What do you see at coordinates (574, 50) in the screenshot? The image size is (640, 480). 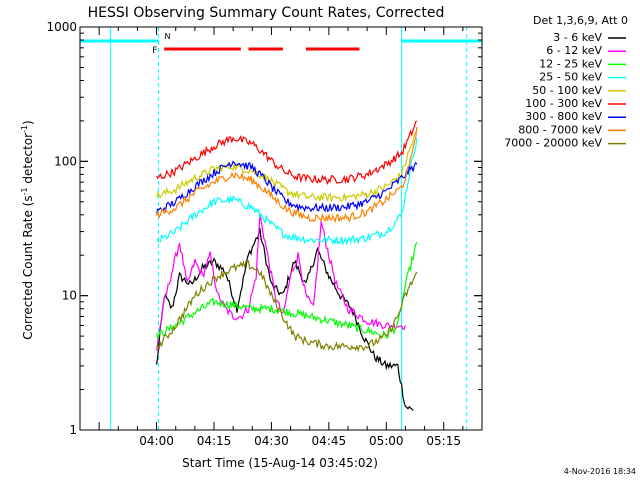 I see `legend-entry-label: 6 - 12 keV` at bounding box center [574, 50].